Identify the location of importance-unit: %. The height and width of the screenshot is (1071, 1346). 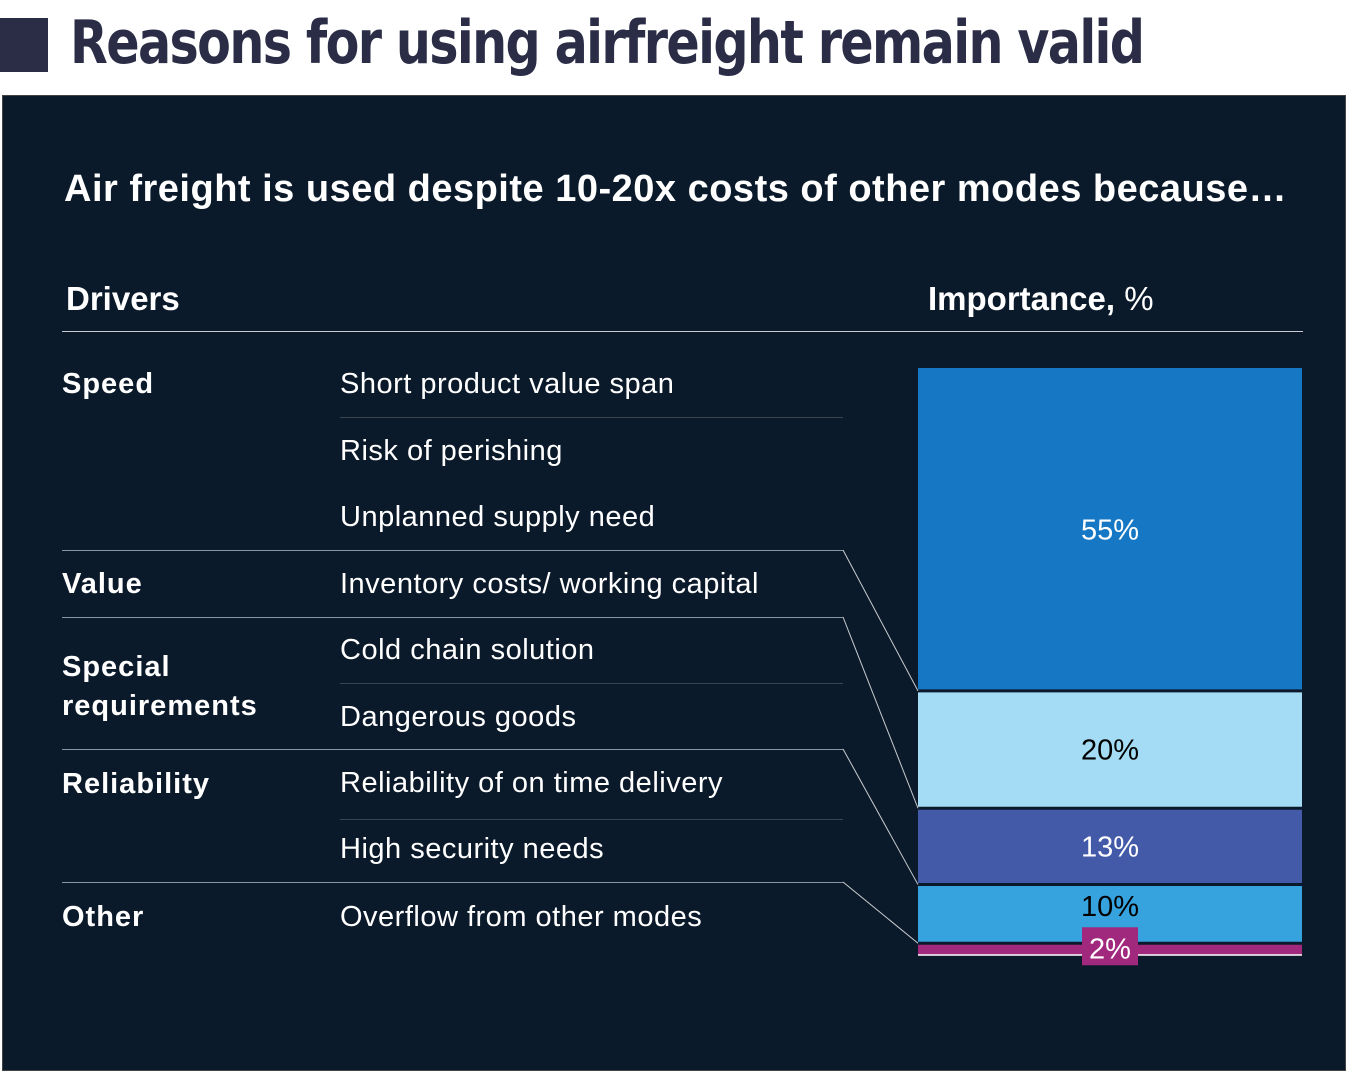
(1139, 298).